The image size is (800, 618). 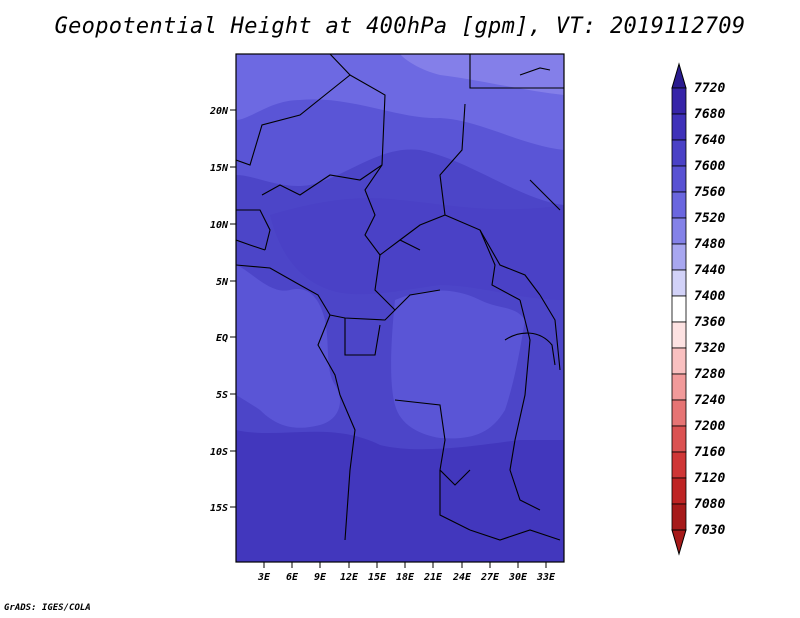 I want to click on colorbar-label: 7400, so click(x=709, y=296).